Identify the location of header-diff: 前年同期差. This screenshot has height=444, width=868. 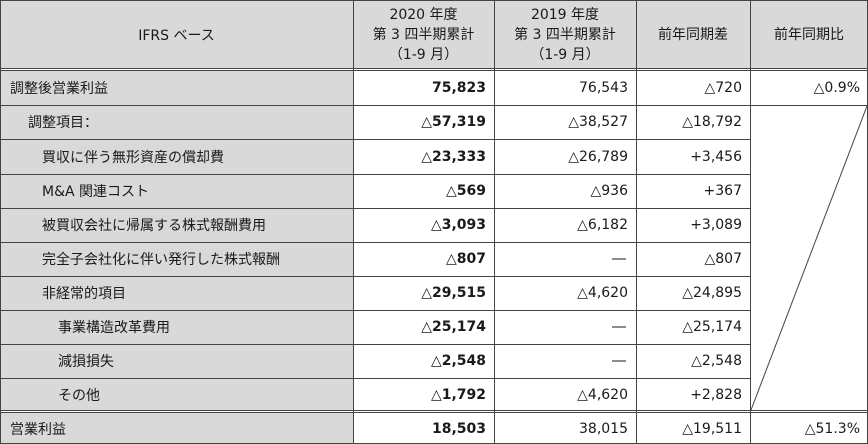
(693, 34).